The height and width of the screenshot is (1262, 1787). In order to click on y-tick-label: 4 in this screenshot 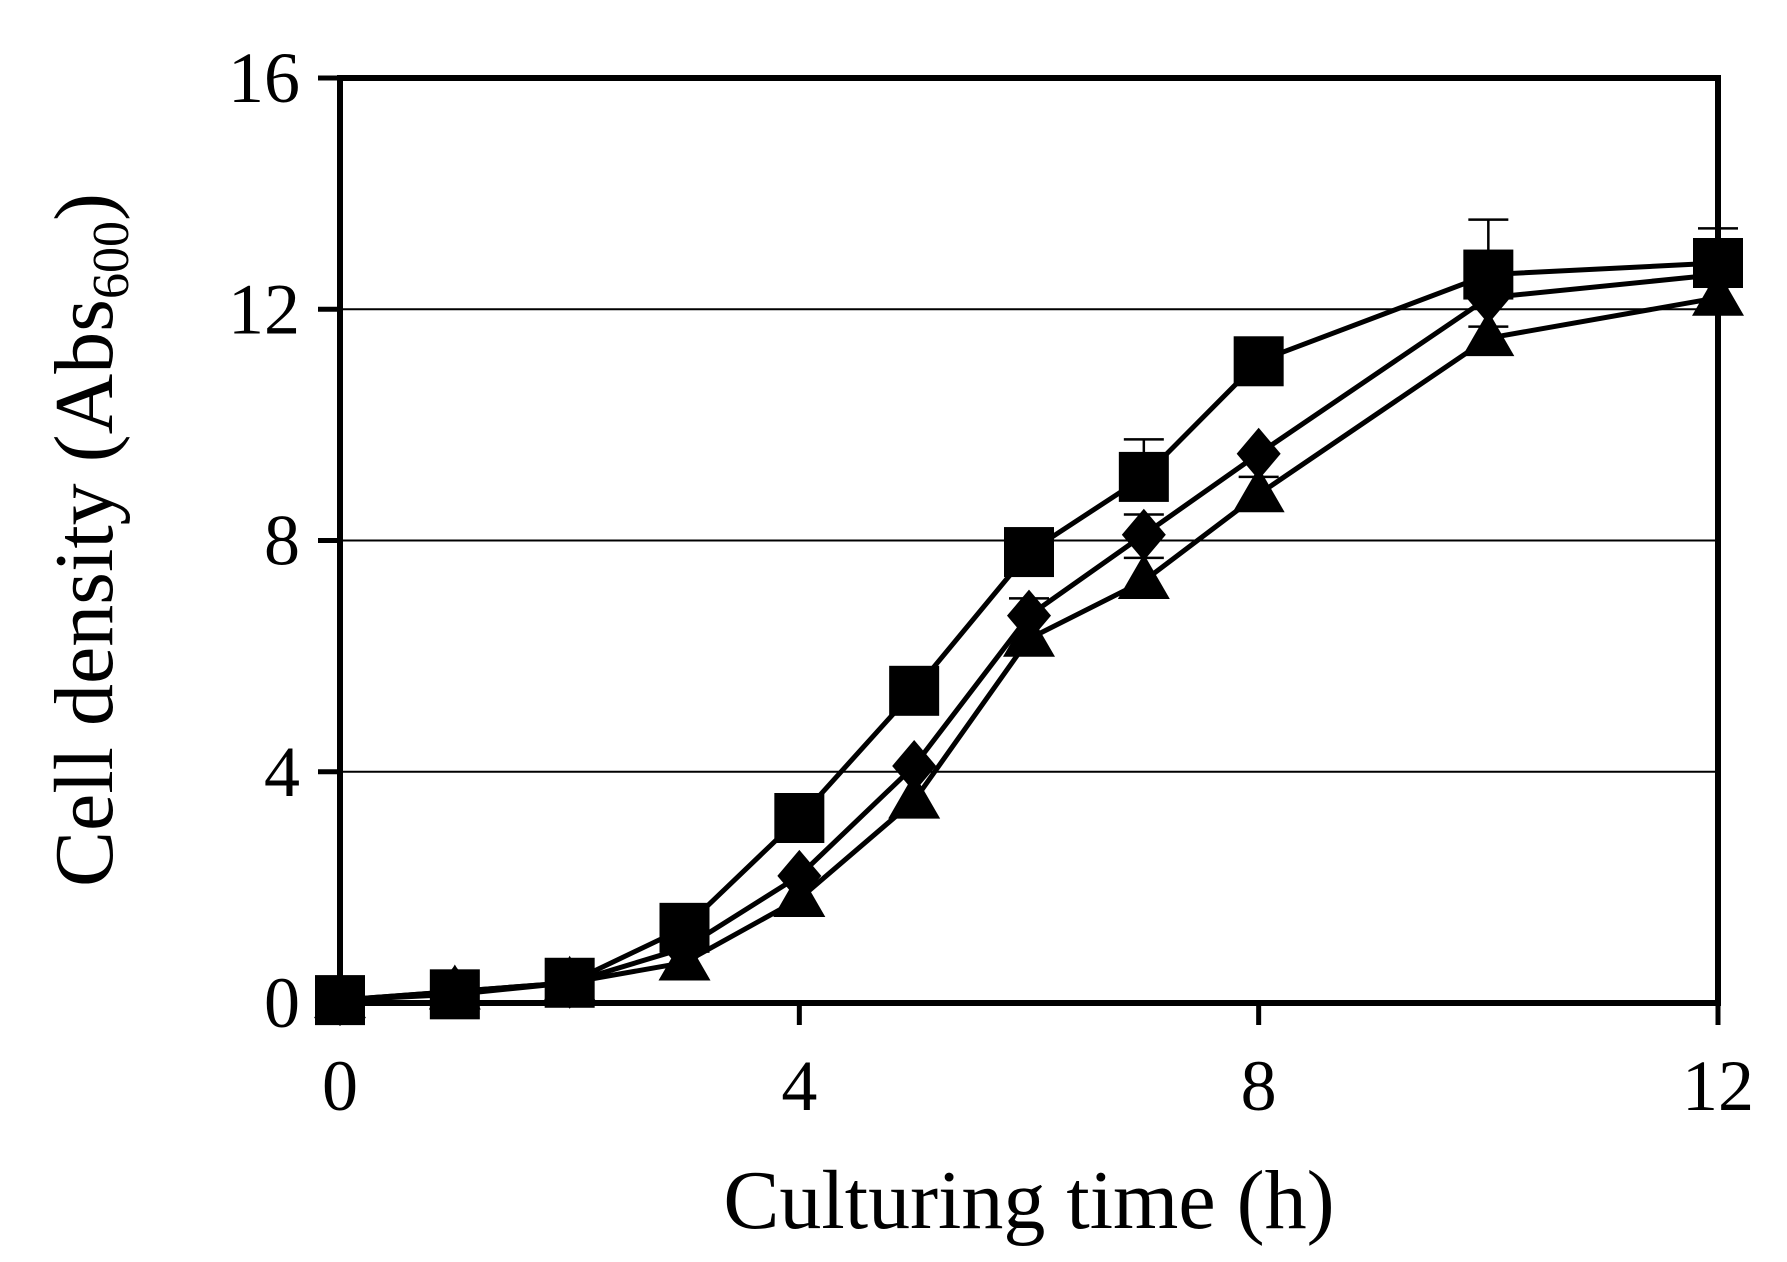, I will do `click(282, 772)`.